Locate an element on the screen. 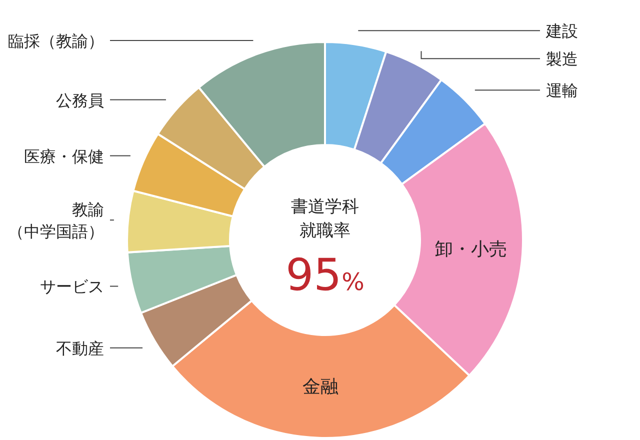 The width and height of the screenshot is (640, 440). slice-label: 医療・保健 is located at coordinates (64, 156).